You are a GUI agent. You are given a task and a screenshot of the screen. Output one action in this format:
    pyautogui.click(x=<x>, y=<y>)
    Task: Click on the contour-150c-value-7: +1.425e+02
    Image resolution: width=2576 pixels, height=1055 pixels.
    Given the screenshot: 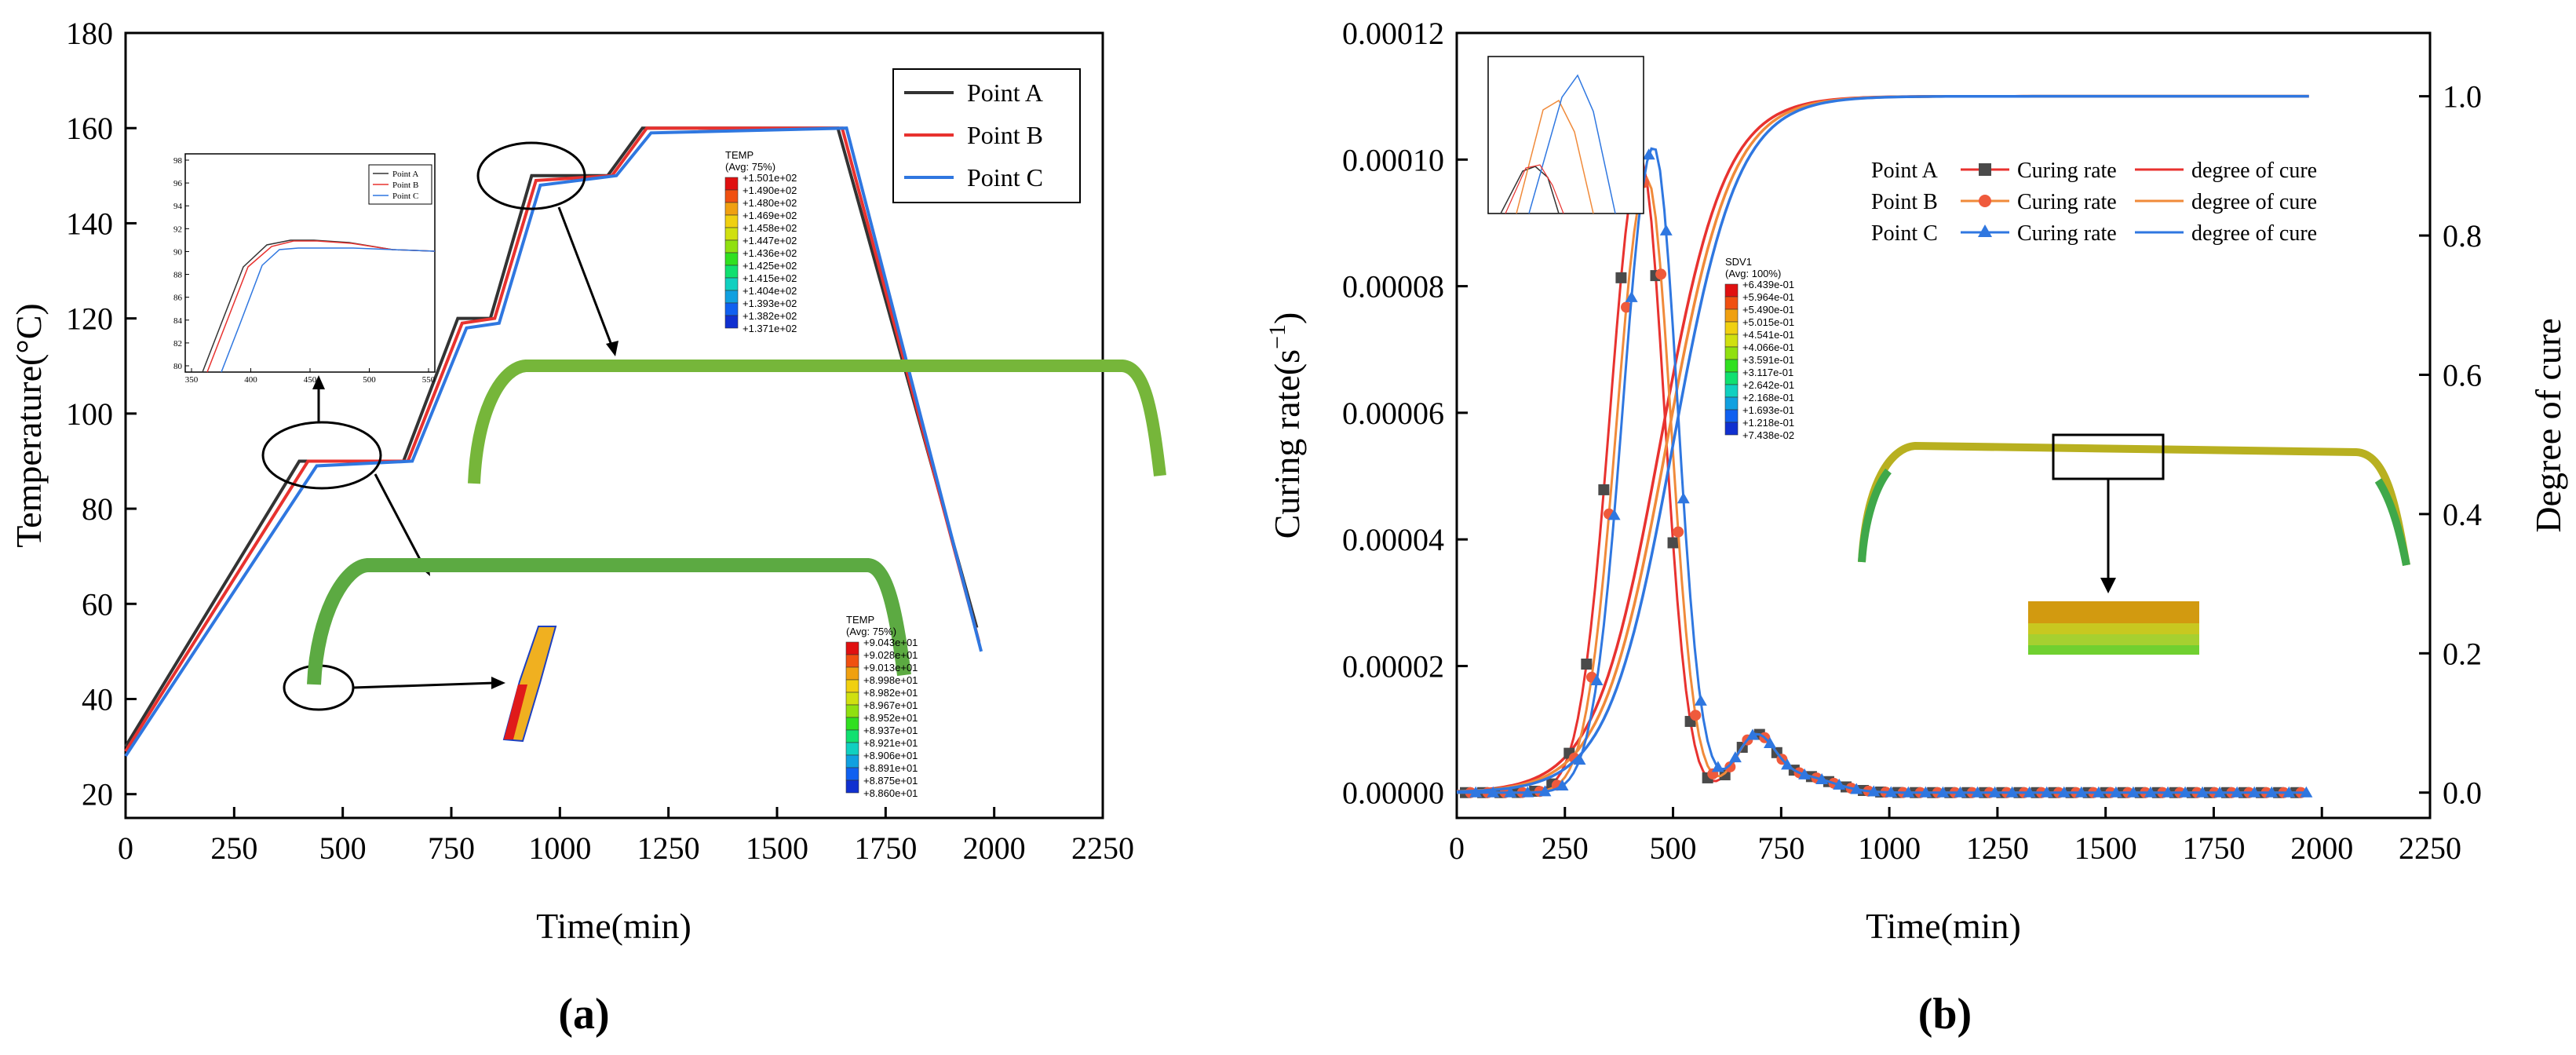 What is the action you would take?
    pyautogui.click(x=770, y=266)
    